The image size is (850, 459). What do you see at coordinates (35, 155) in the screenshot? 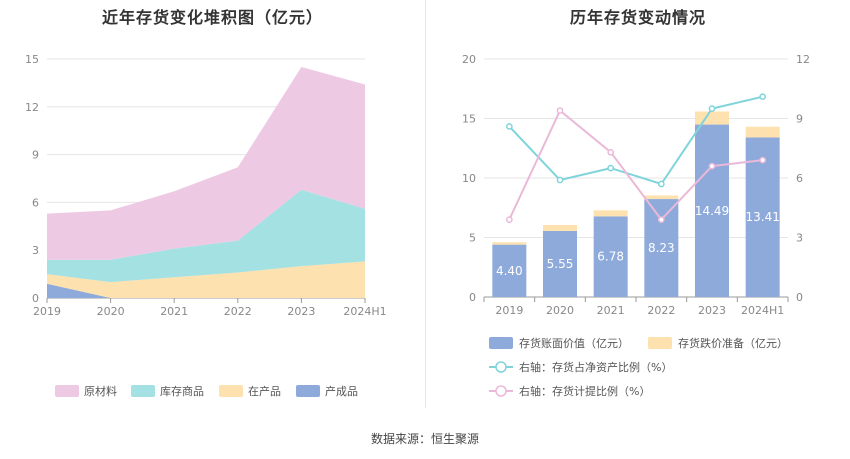
I see `y-tick-label: 9` at bounding box center [35, 155].